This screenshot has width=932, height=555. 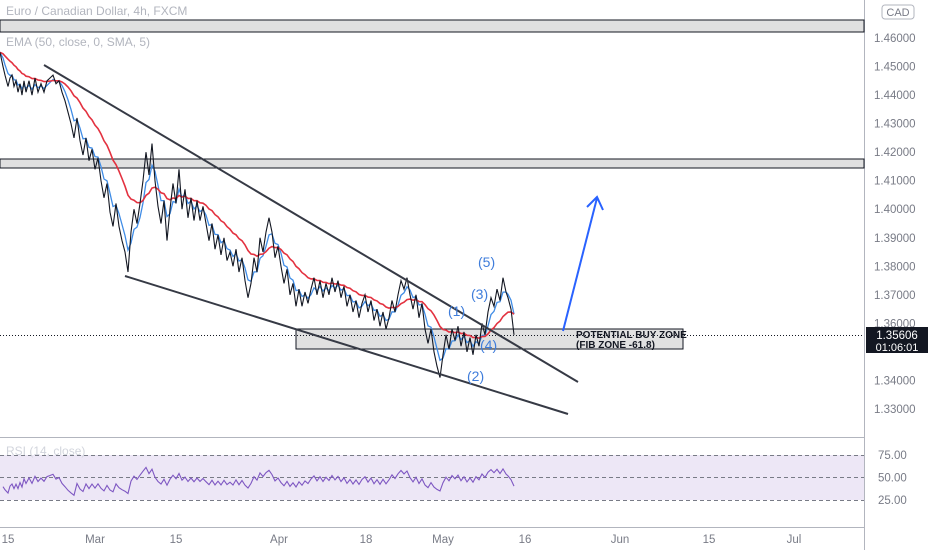 What do you see at coordinates (895, 39) in the screenshot?
I see `price-tick-label: 1.46000` at bounding box center [895, 39].